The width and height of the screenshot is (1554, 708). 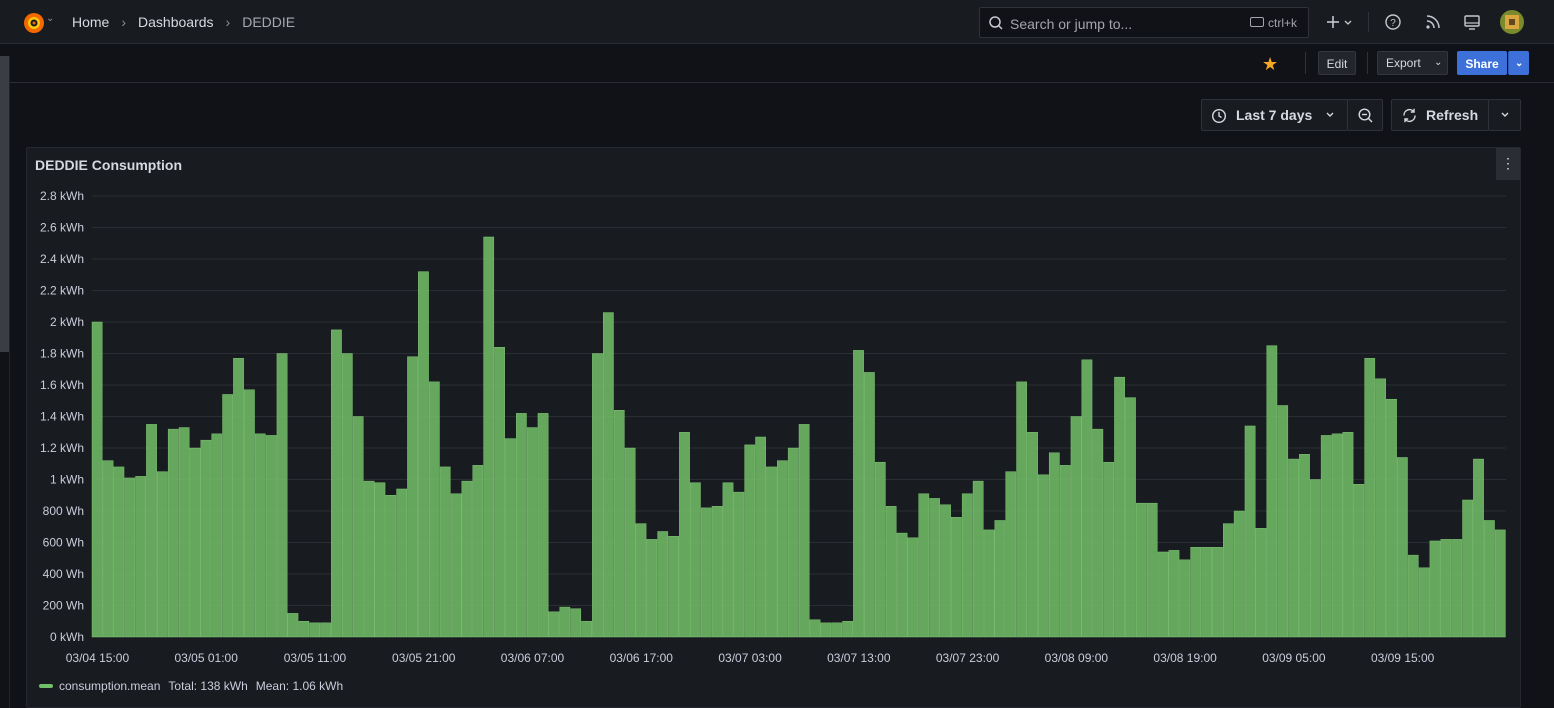 I want to click on breadcrumb-home: Home, so click(x=91, y=22).